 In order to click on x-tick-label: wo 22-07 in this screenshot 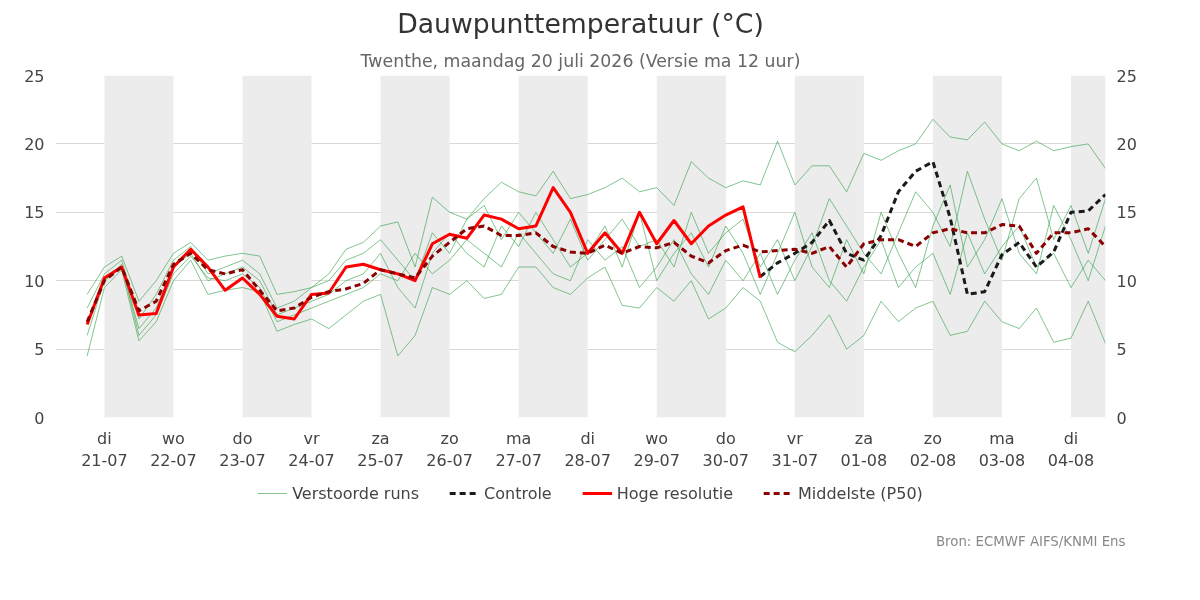, I will do `click(173, 449)`.